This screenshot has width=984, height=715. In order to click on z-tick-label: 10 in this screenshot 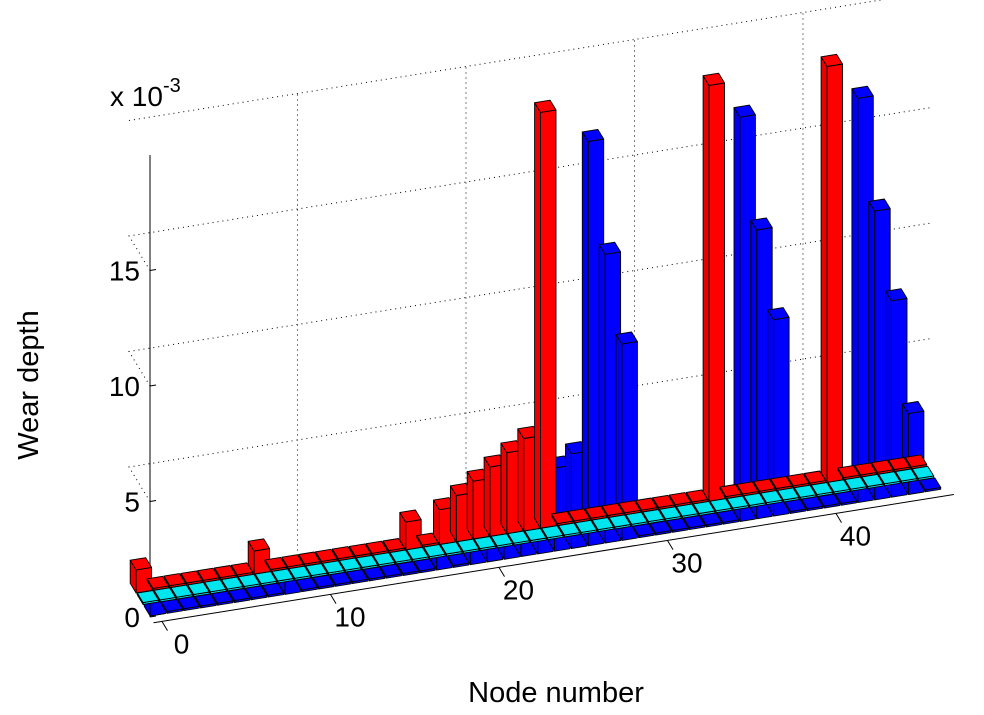, I will do `click(124, 386)`.